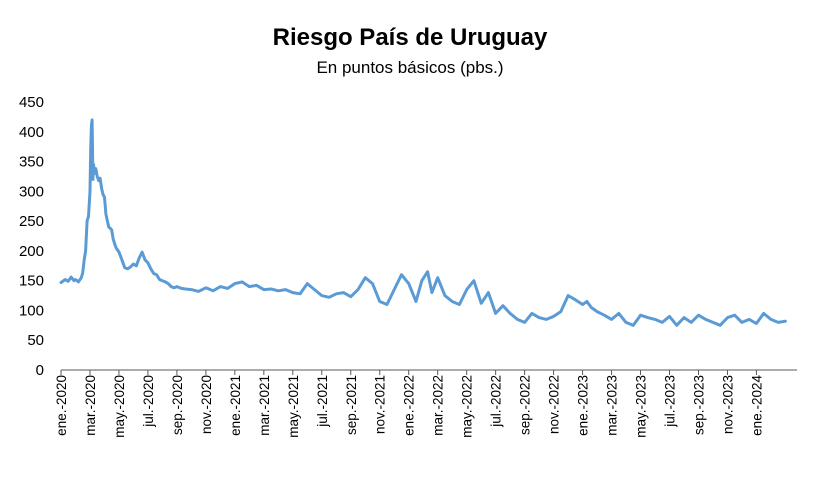 This screenshot has width=819, height=478. I want to click on x-tick-label: may.-2021, so click(293, 406).